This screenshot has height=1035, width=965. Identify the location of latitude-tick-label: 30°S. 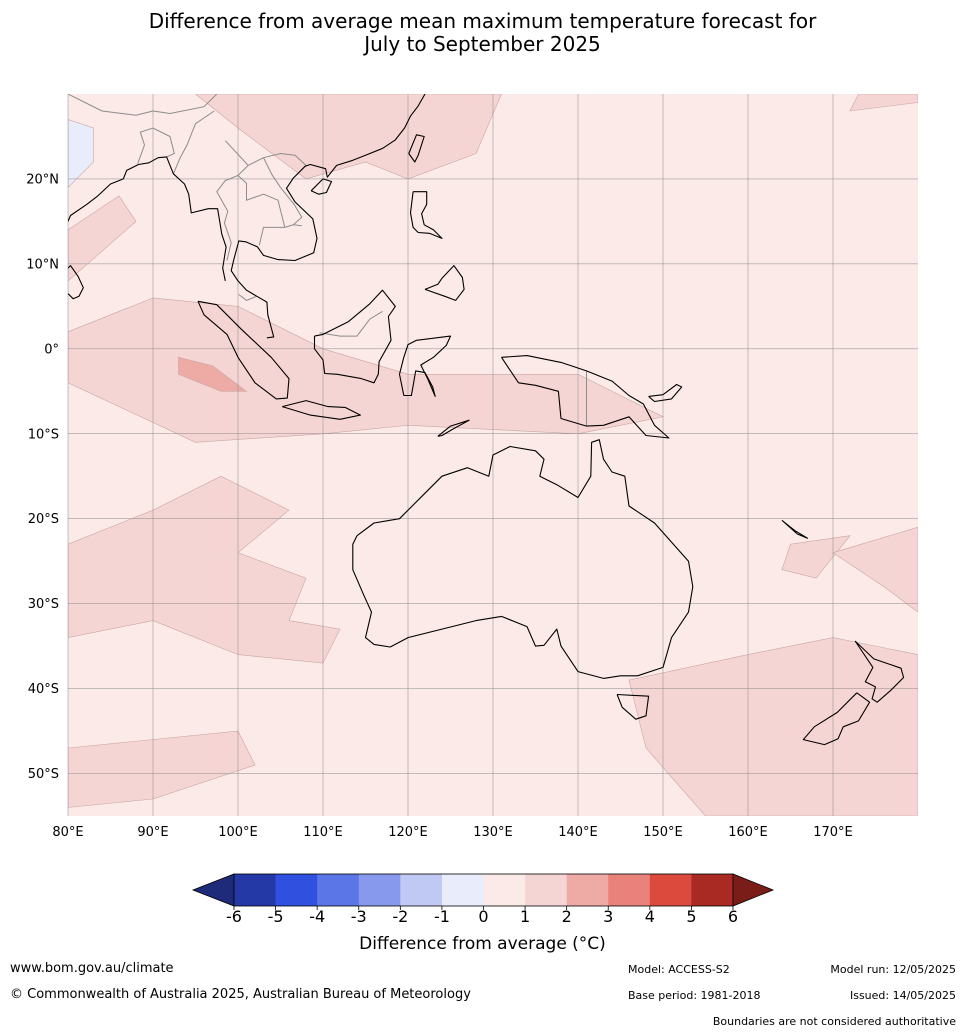
(43, 604).